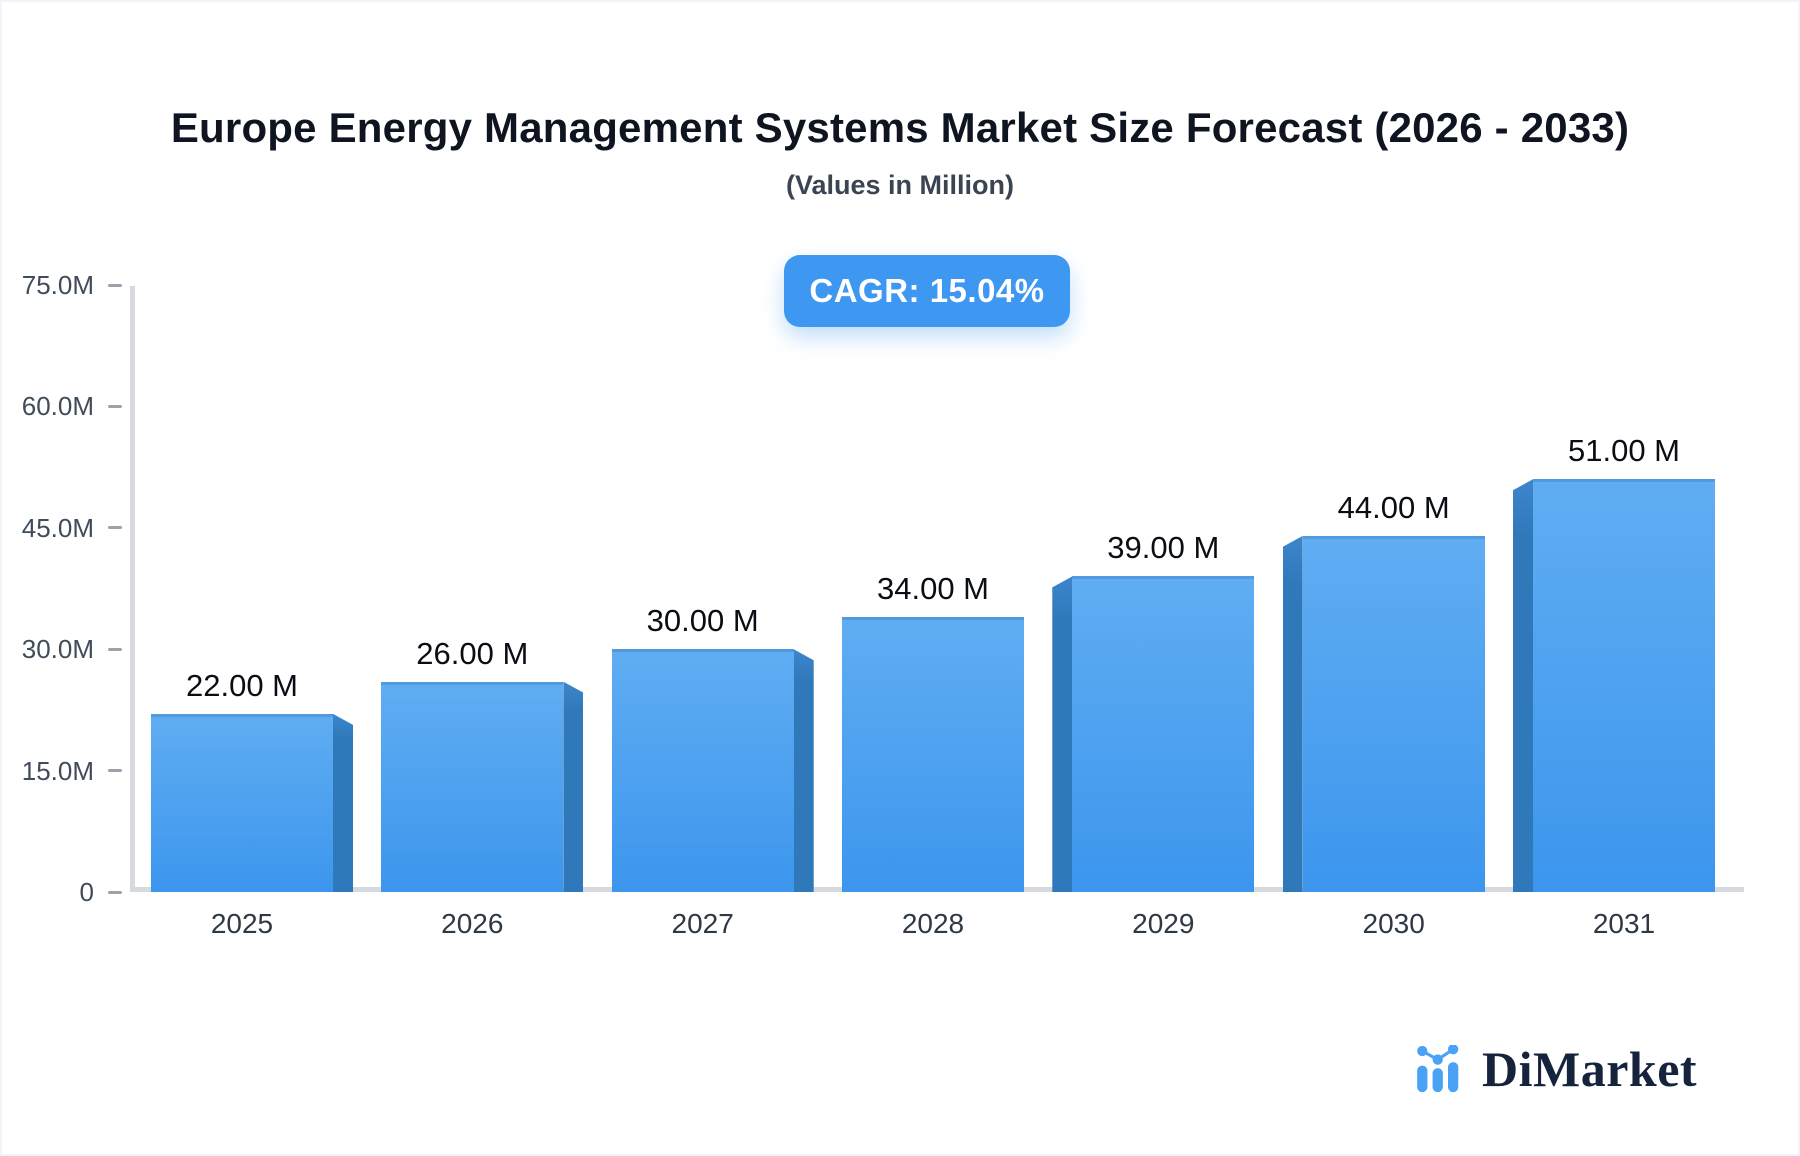 The image size is (1800, 1156). Describe the element at coordinates (57, 649) in the screenshot. I see `y-tick-label: 30.0M` at that location.